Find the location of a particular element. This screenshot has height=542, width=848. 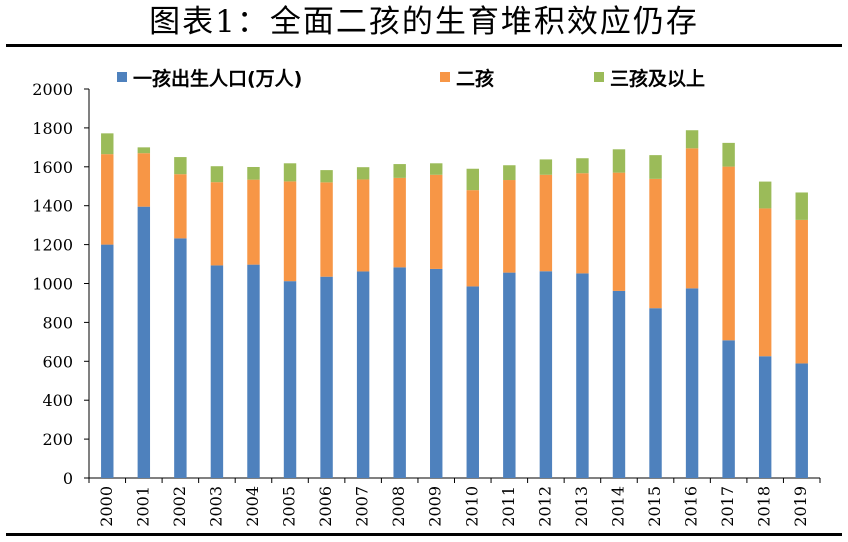

y-tick-label: 1800 is located at coordinates (52, 128).